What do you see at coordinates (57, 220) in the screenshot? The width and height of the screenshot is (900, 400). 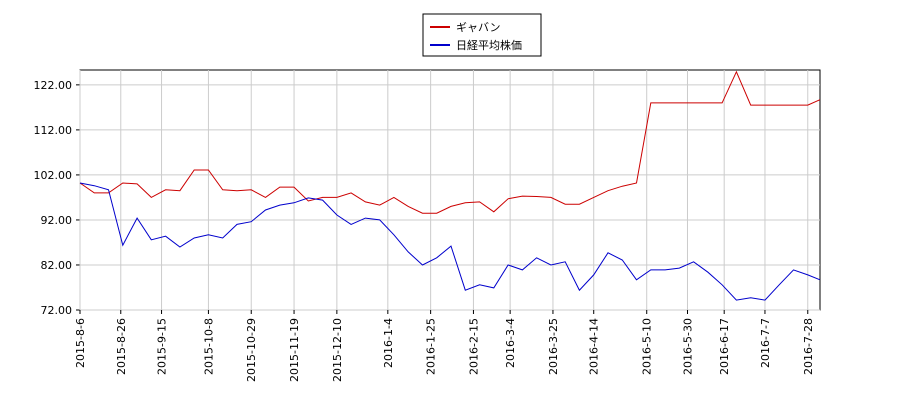 I see `y-tick-label: 92.00` at bounding box center [57, 220].